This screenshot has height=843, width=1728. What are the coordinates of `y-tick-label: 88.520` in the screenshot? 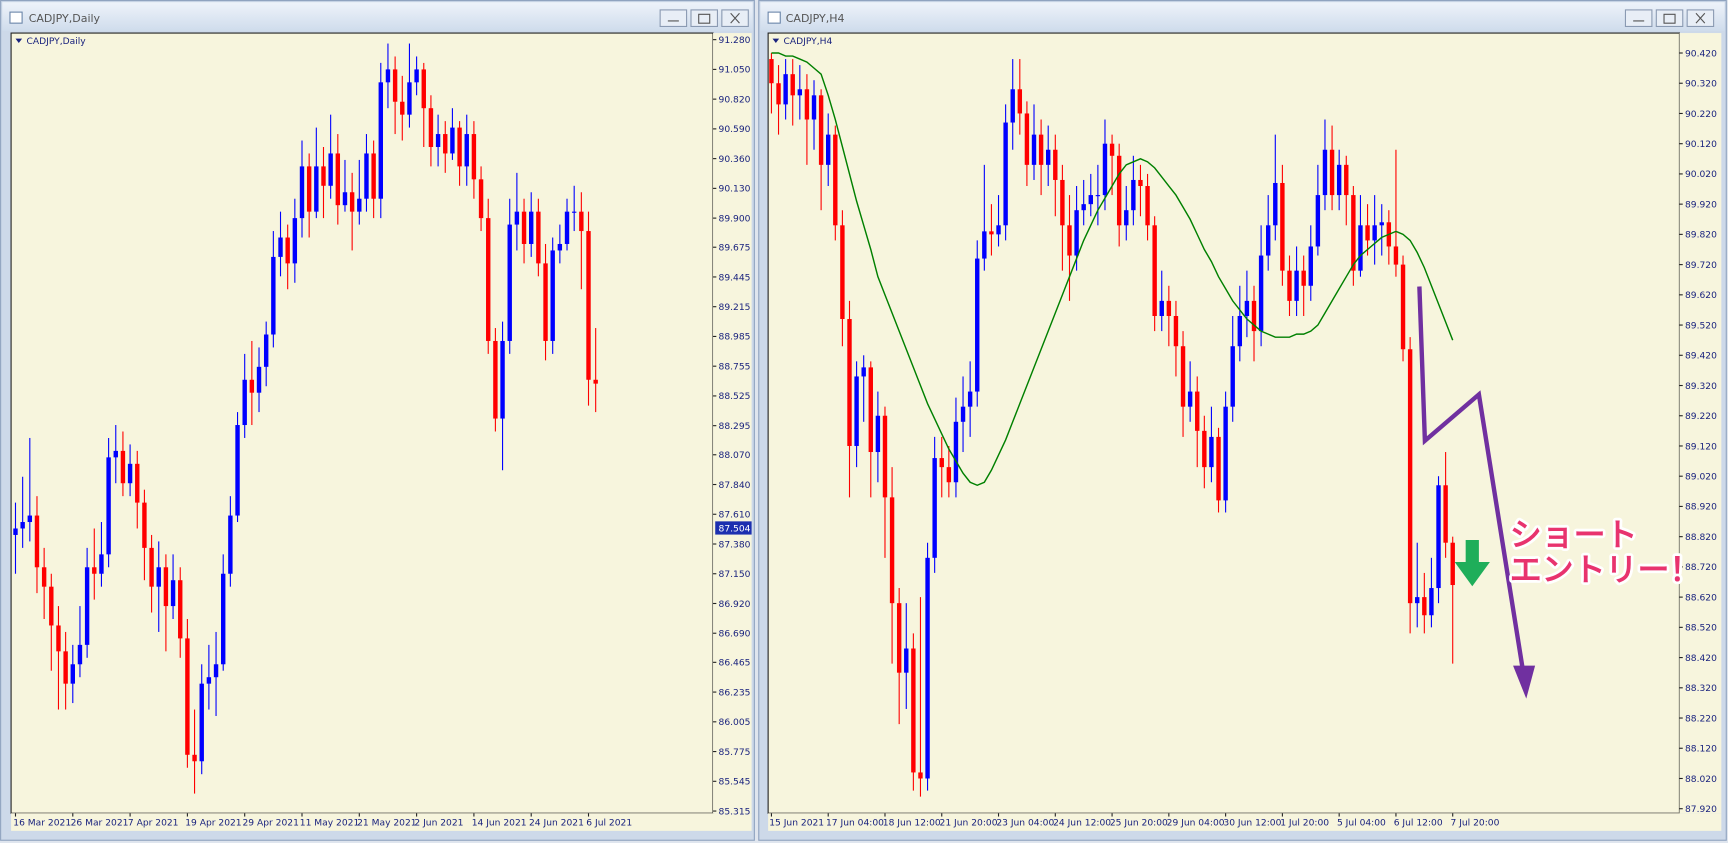 It's located at (1701, 629).